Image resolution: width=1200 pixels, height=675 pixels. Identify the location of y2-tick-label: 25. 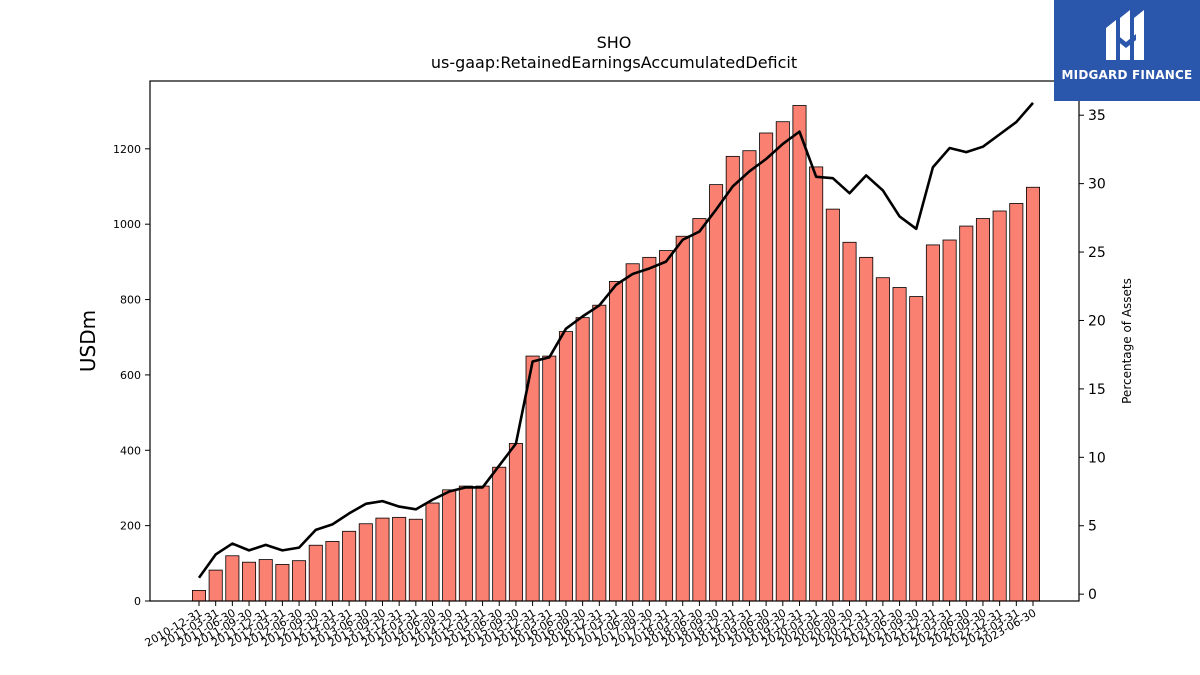
(1097, 253).